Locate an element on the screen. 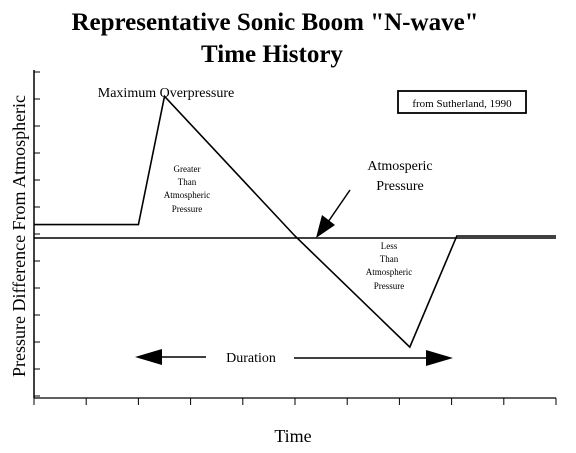 This screenshot has height=453, width=576. less-label-3: Atmospheric is located at coordinates (389, 272).